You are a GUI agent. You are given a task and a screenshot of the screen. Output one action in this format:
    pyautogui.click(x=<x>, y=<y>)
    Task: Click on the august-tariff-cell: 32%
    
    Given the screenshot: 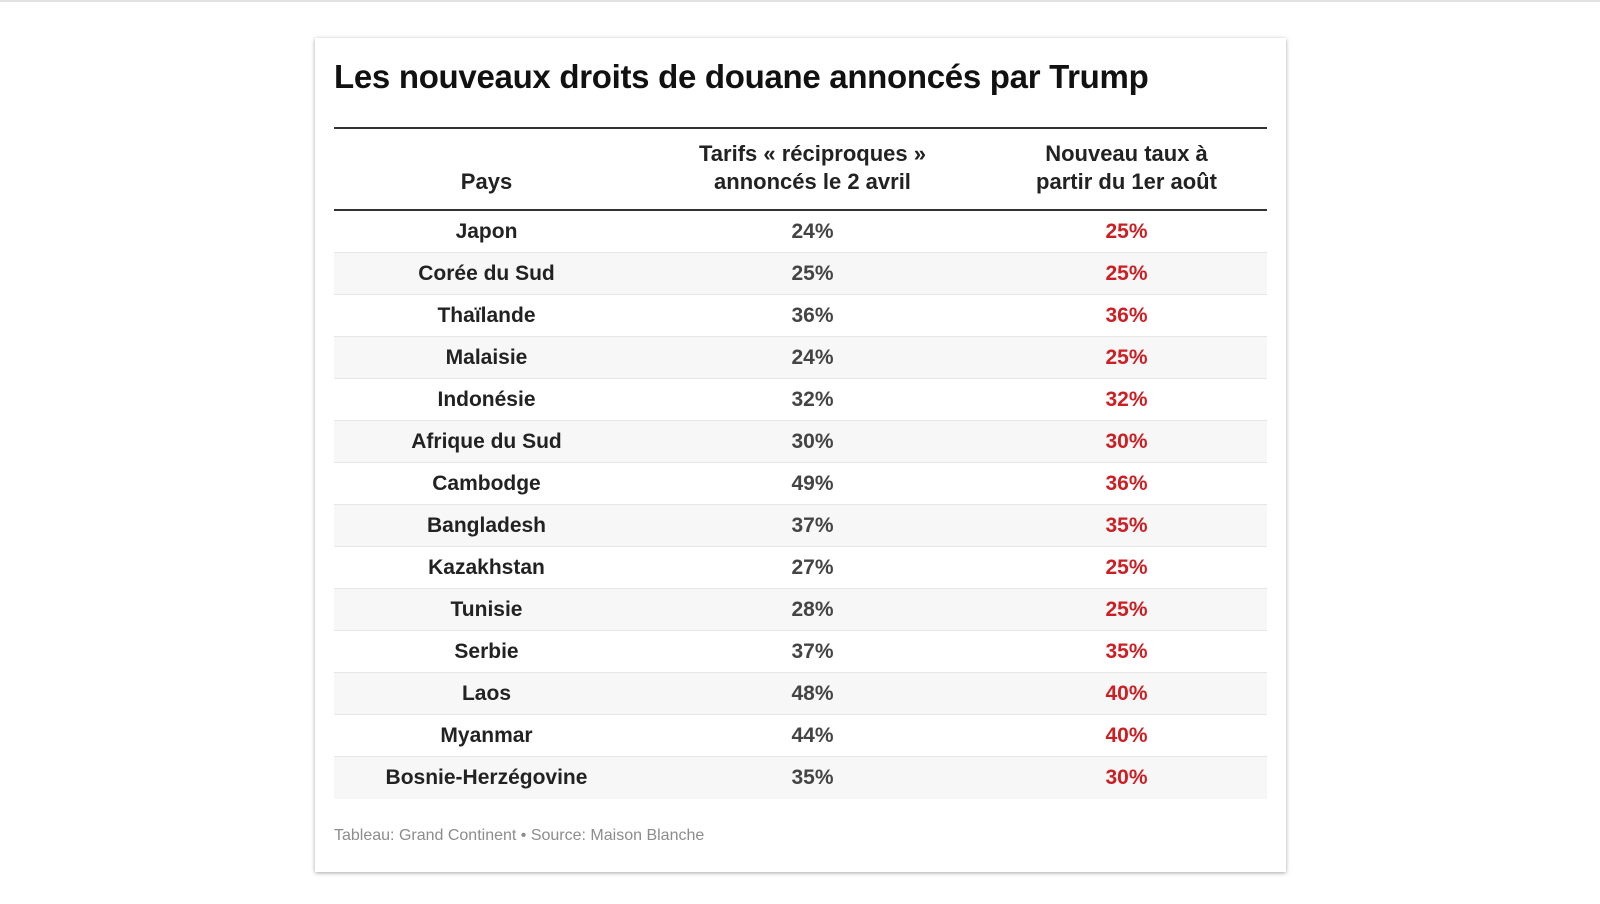 What is the action you would take?
    pyautogui.click(x=1126, y=399)
    